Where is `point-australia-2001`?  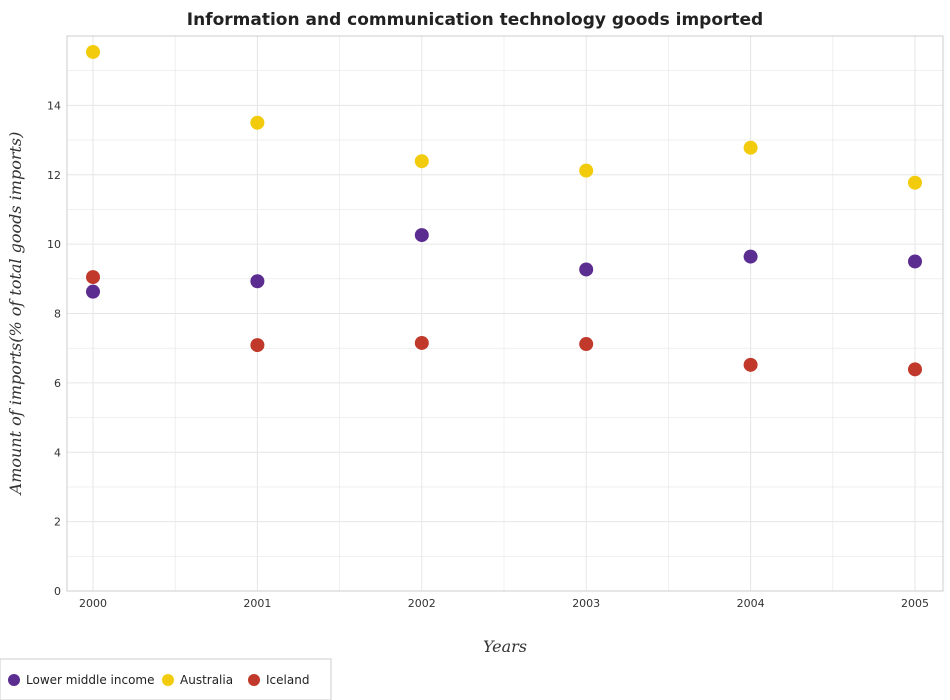
point-australia-2001 is located at coordinates (257, 122).